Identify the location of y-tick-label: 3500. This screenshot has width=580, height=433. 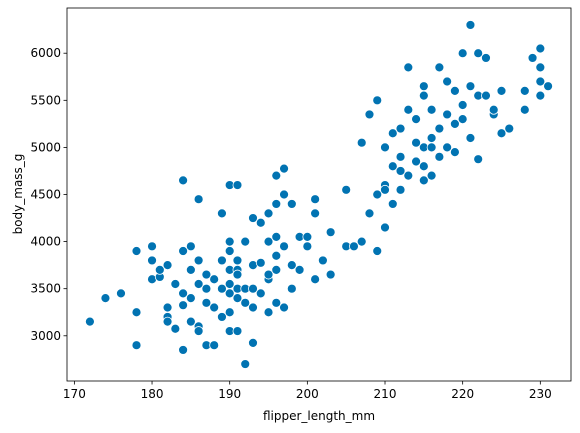
(45, 289).